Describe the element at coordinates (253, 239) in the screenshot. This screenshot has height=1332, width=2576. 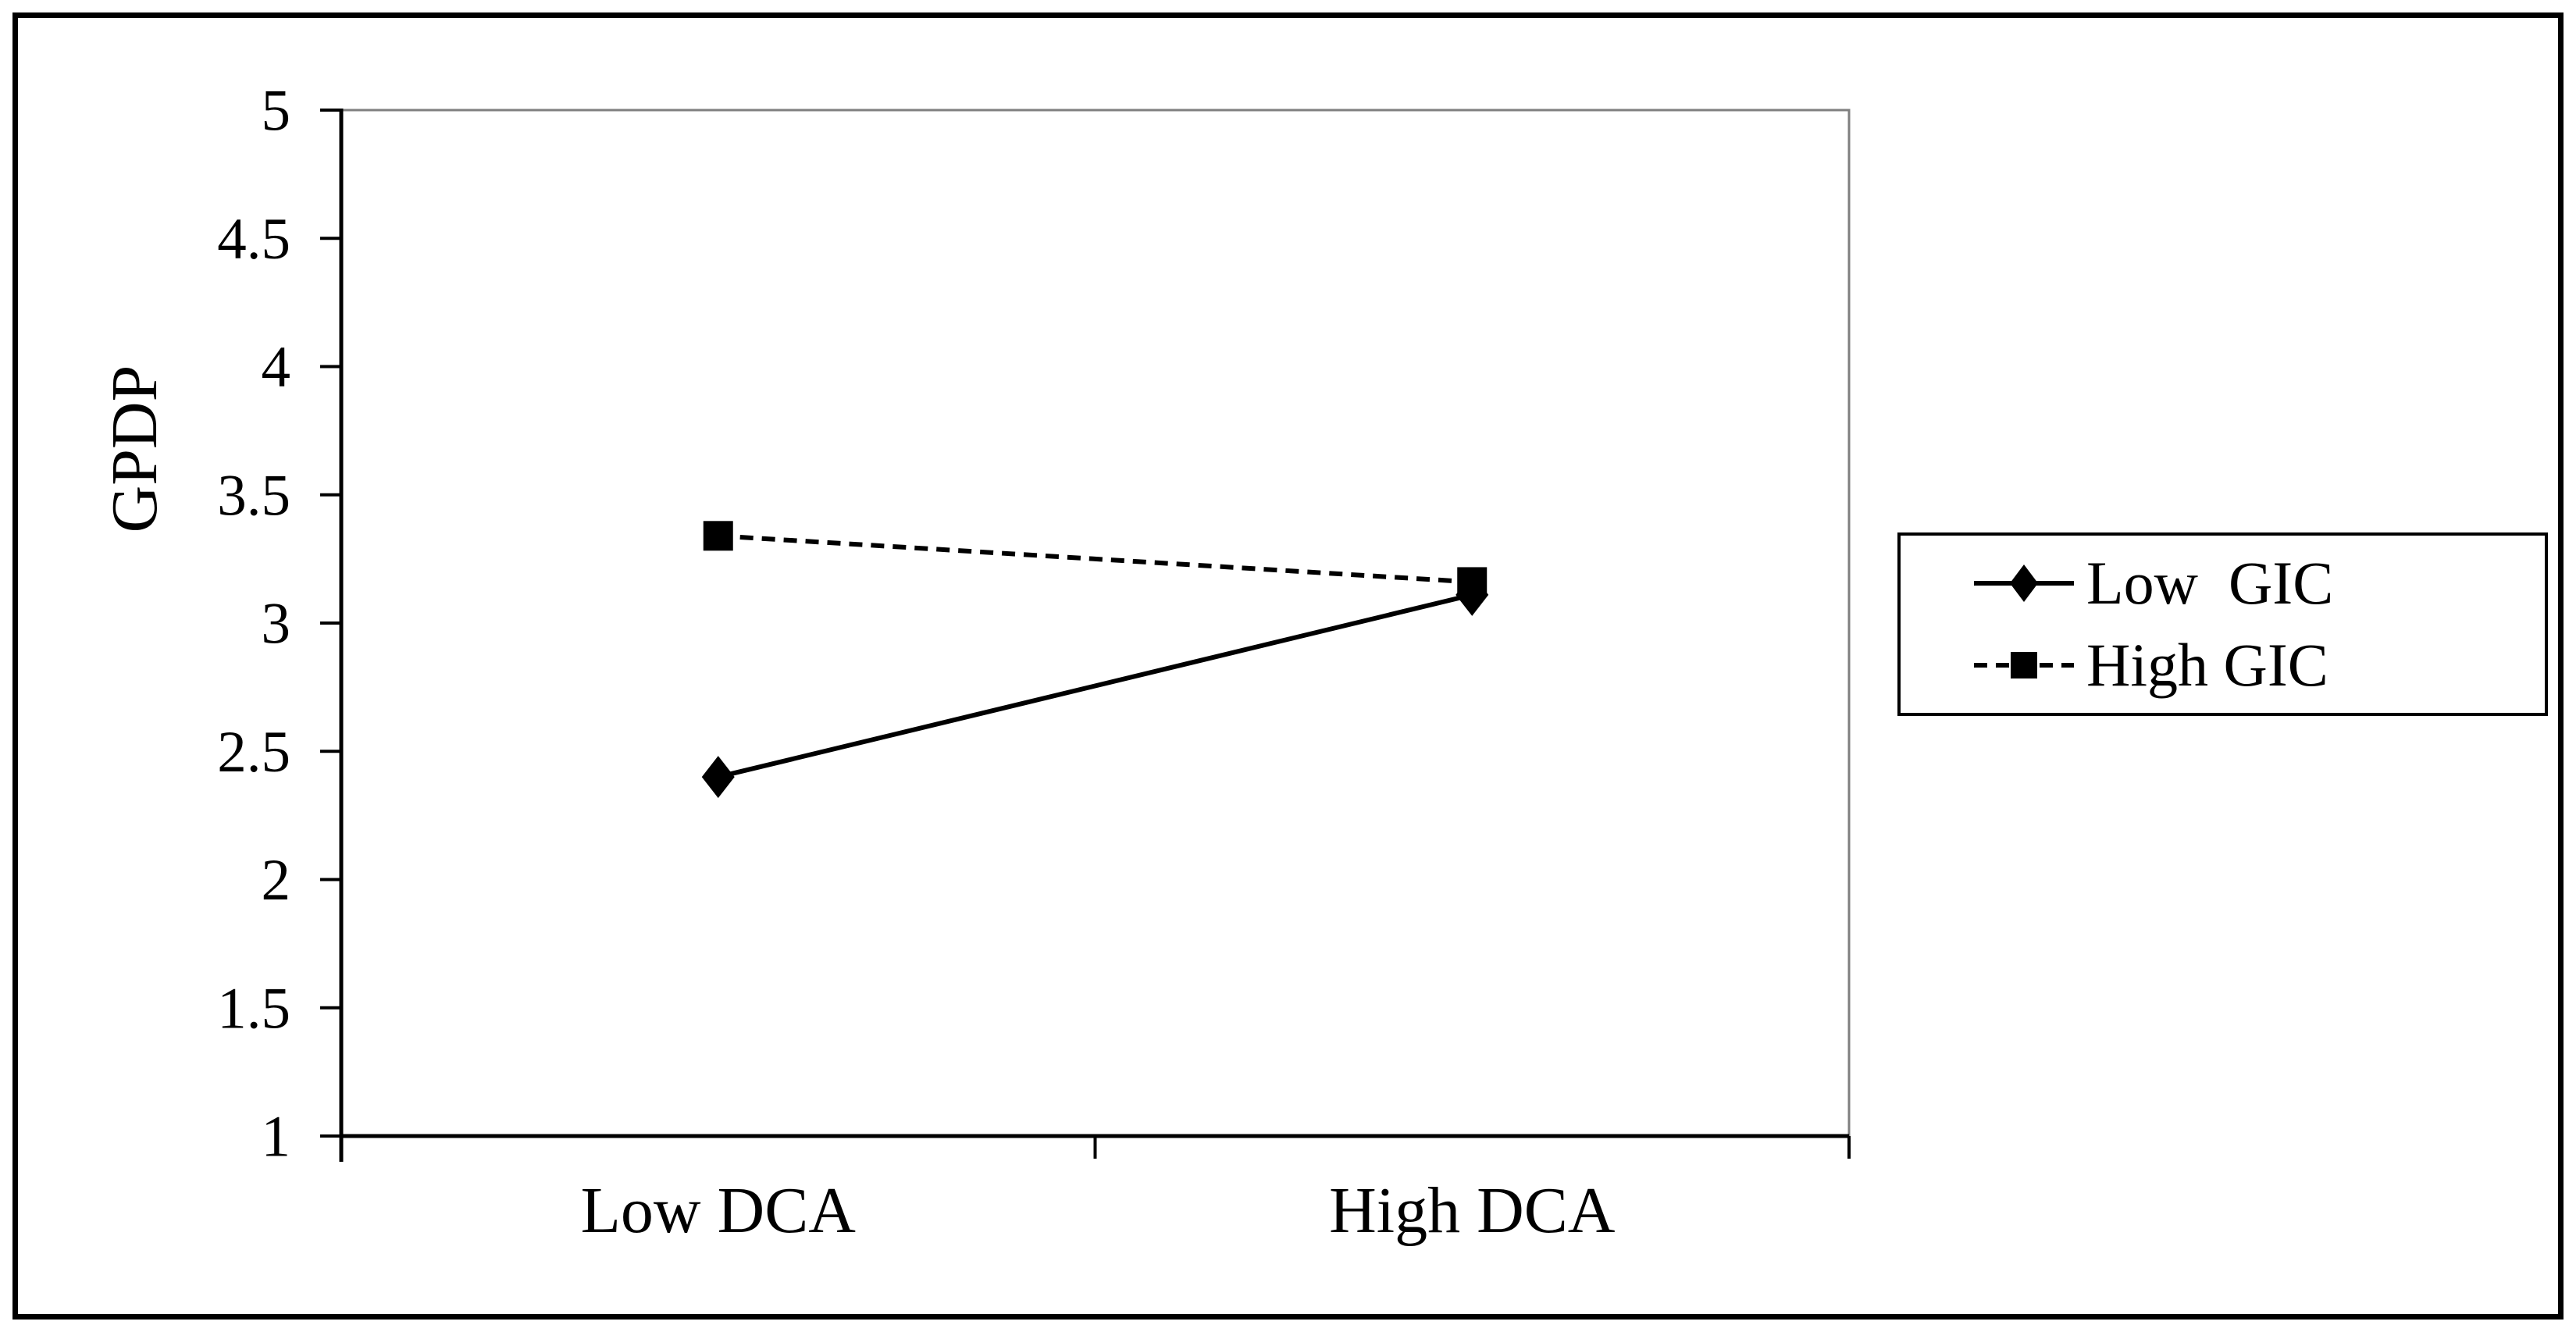
I see `y-tick-label: 4.5` at that location.